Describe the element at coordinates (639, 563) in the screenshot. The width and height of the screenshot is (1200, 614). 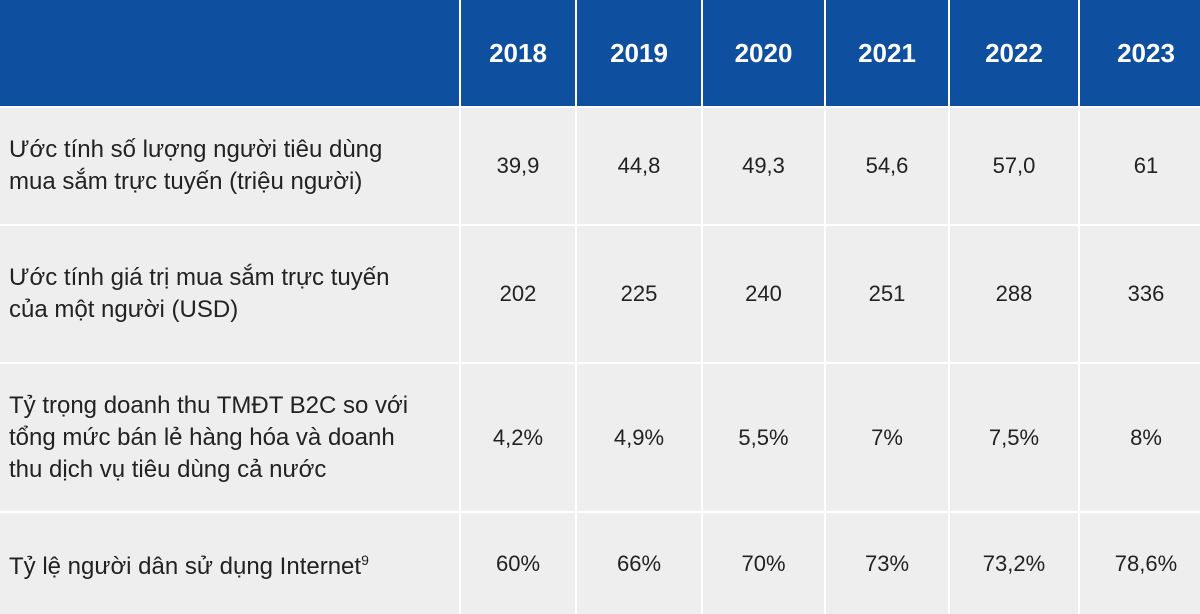
I see `table-cell-value: 66%` at that location.